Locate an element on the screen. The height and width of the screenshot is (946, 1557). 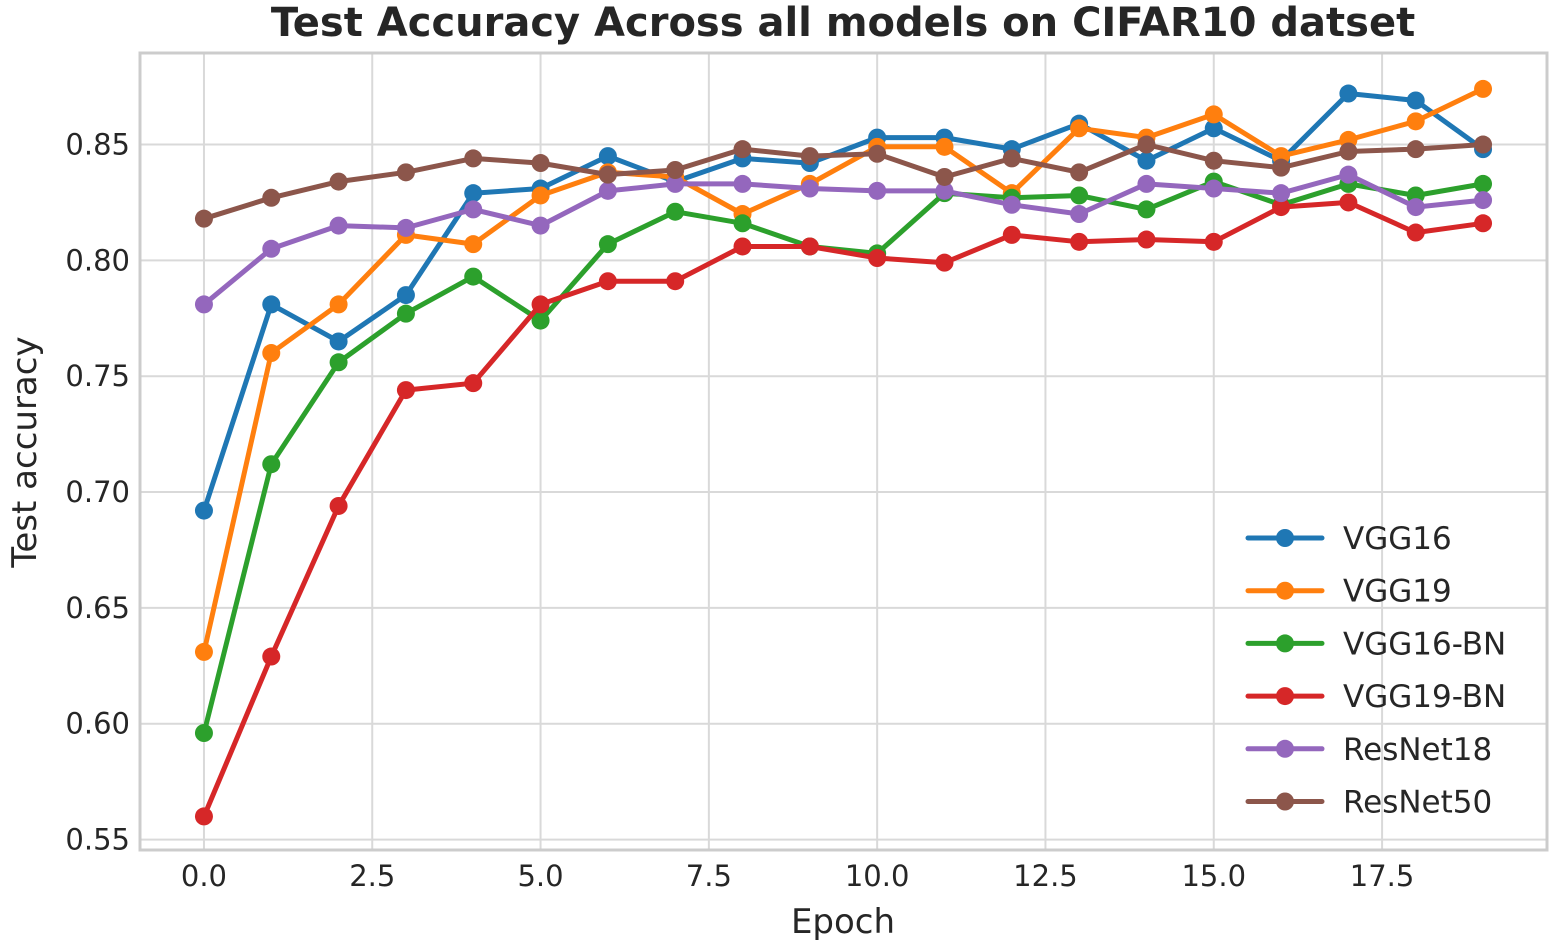
legend-item-resnet50: ResNet50 is located at coordinates (1368, 803).